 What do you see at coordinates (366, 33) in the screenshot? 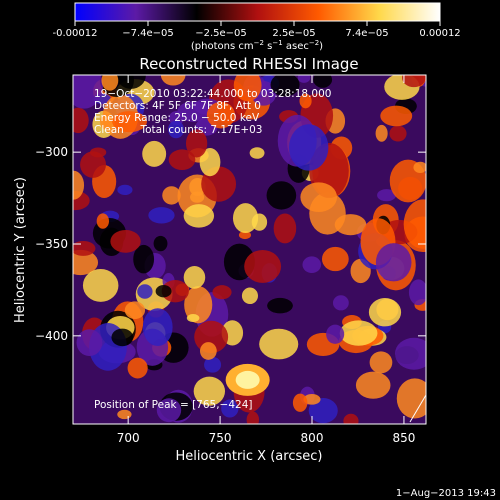
I see `colorbar-tick-label: 7.4e−05` at bounding box center [366, 33].